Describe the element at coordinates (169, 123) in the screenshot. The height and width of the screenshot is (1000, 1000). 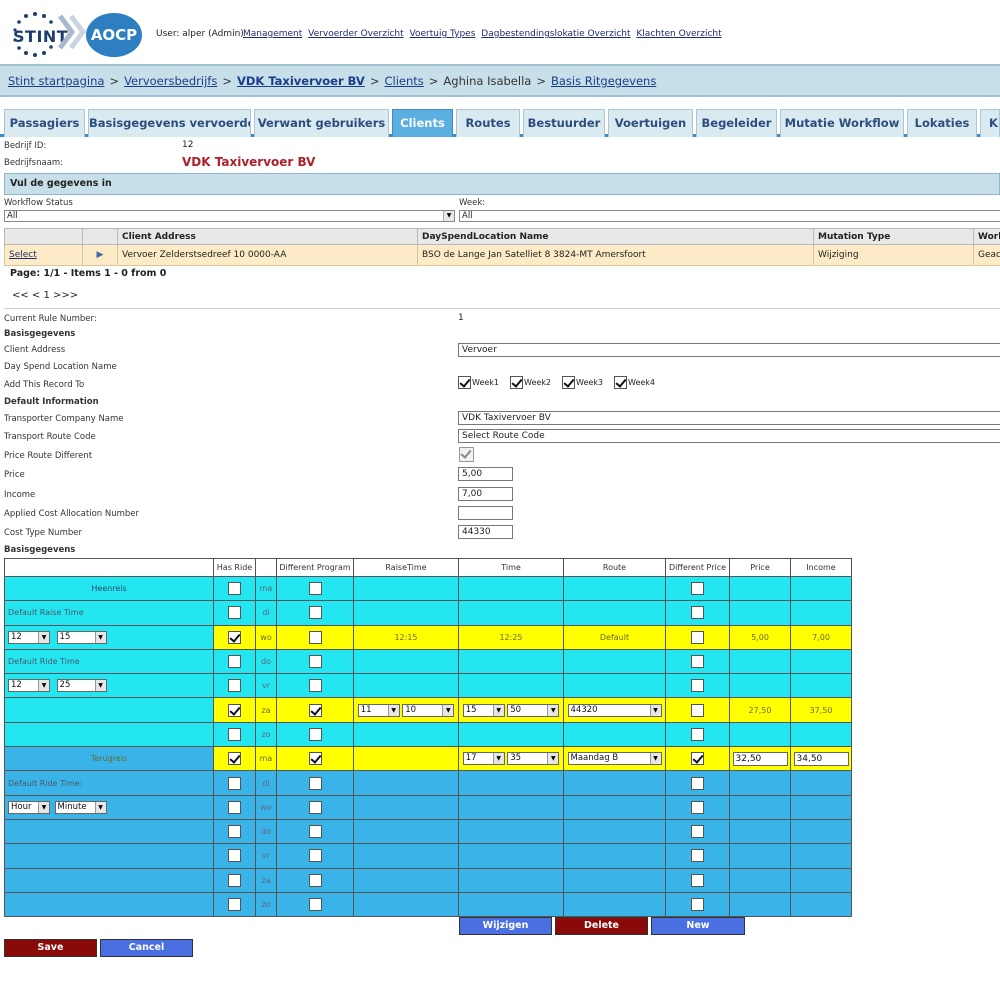
I see `tab-basisgegevens-vervoerder: Basisgegevens vervoerder` at that location.